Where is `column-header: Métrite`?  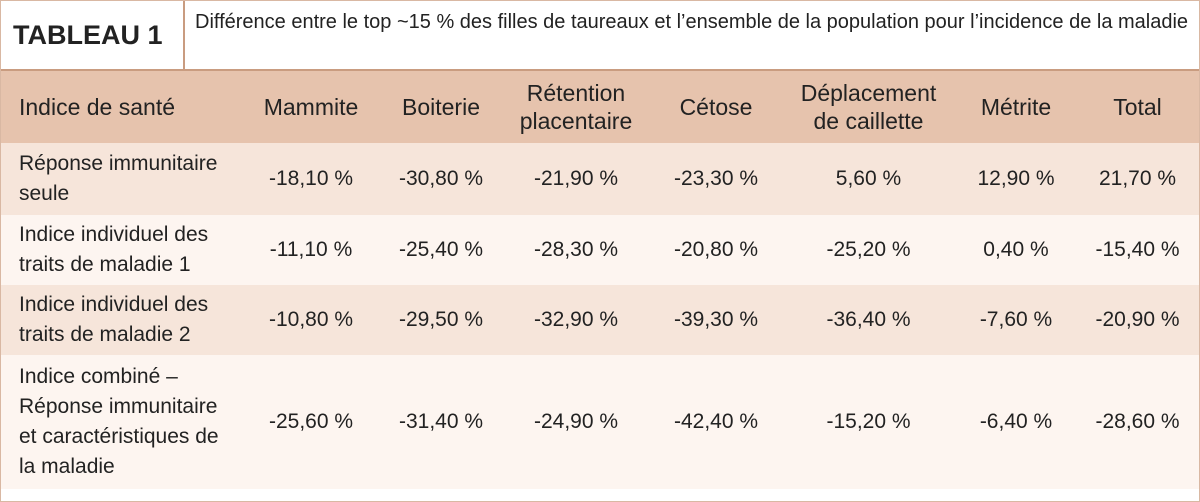 column-header: Métrite is located at coordinates (1016, 107).